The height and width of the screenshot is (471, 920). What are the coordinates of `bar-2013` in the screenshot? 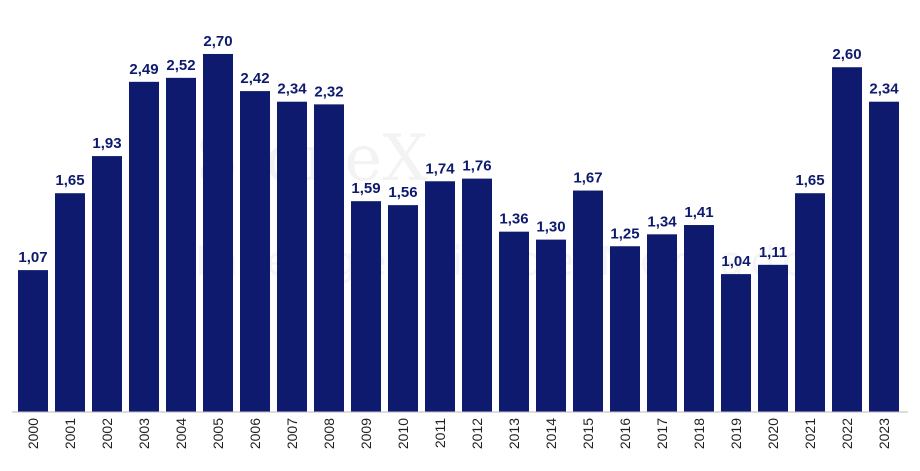 It's located at (514, 321).